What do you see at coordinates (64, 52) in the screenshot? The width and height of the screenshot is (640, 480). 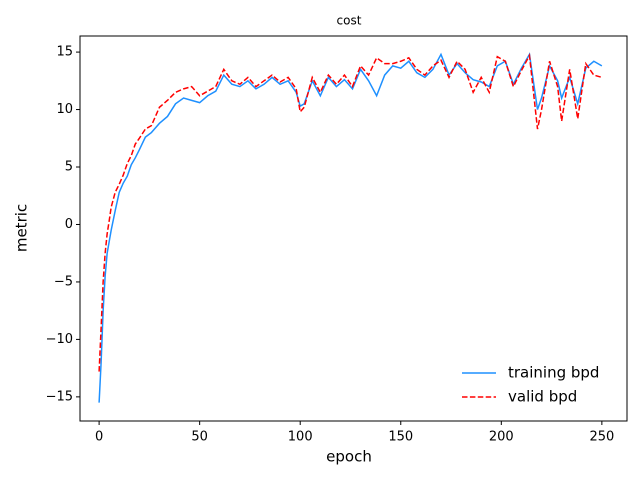 I see `y-tick-label: 15` at bounding box center [64, 52].